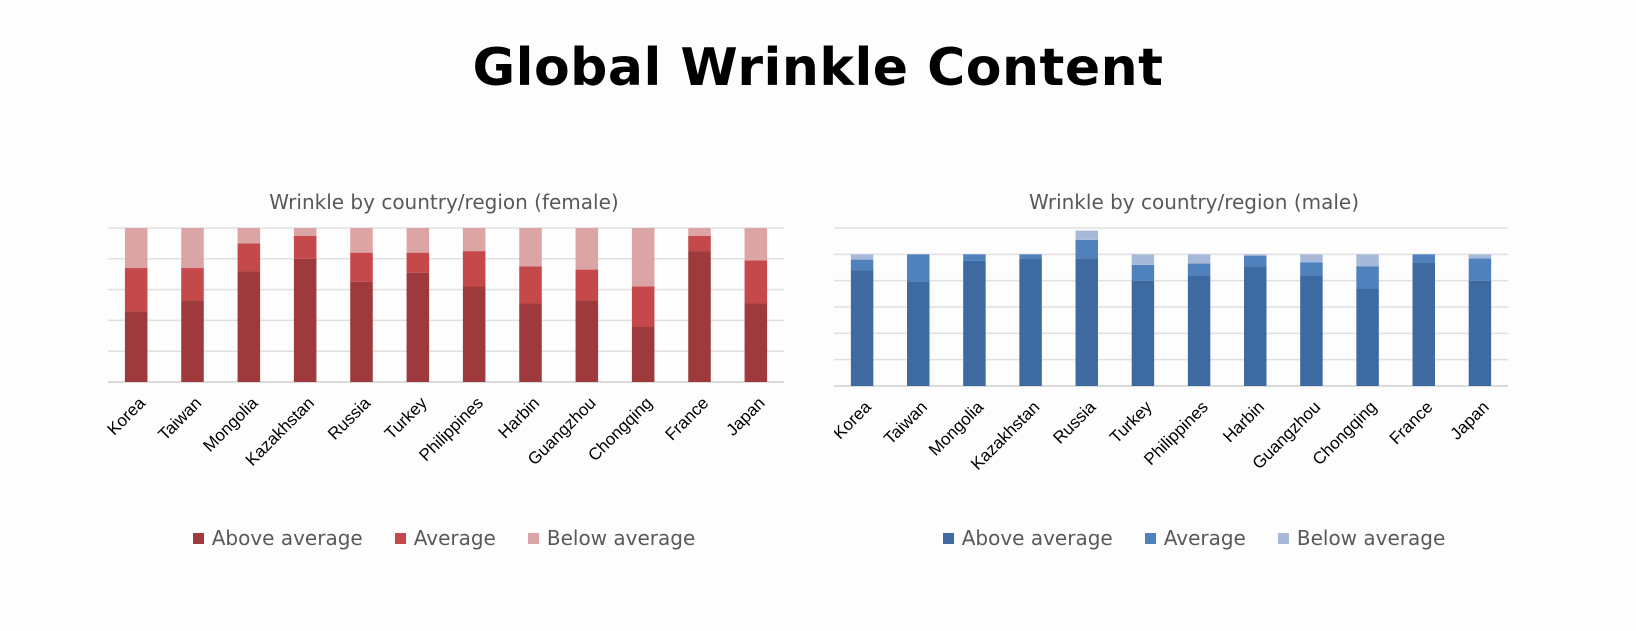 The width and height of the screenshot is (1636, 631). What do you see at coordinates (444, 202) in the screenshot?
I see `chart-title: Wrinkle by country/region (female)` at bounding box center [444, 202].